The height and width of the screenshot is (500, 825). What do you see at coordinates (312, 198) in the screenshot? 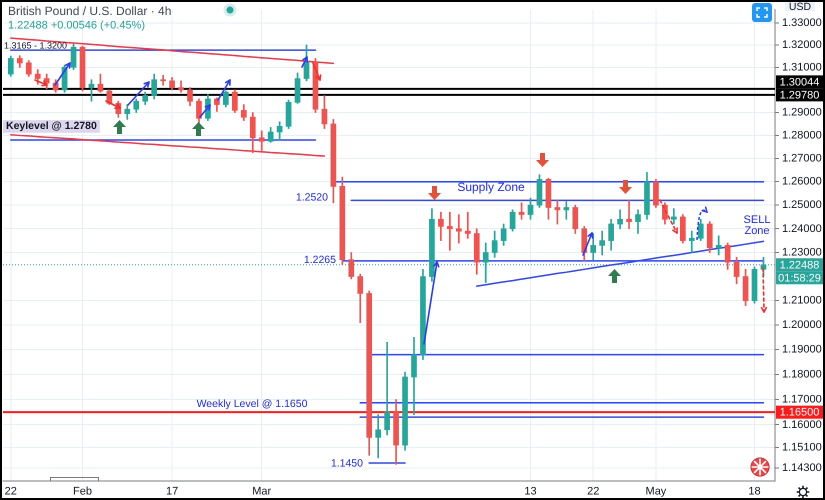
I see `annotation: 1.2520` at bounding box center [312, 198].